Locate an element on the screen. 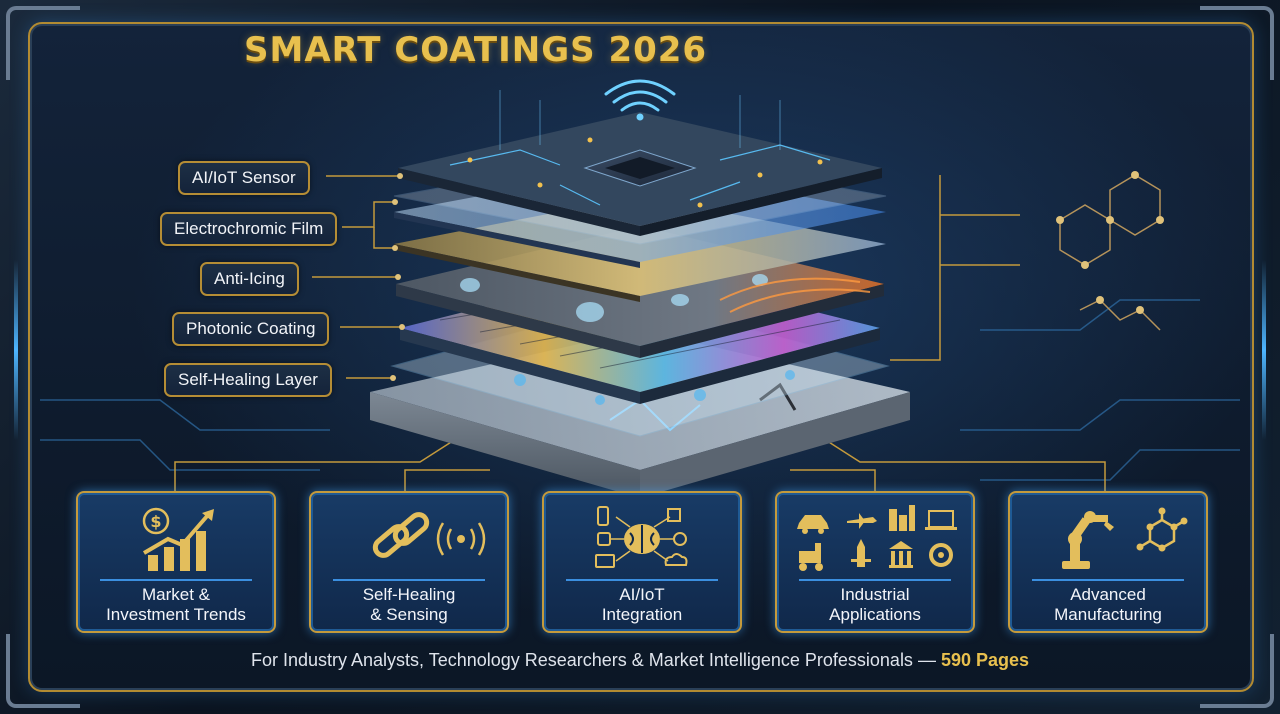 Image resolution: width=1280 pixels, height=714 pixels. page-title: SMART COATINGS 2026 is located at coordinates (476, 50).